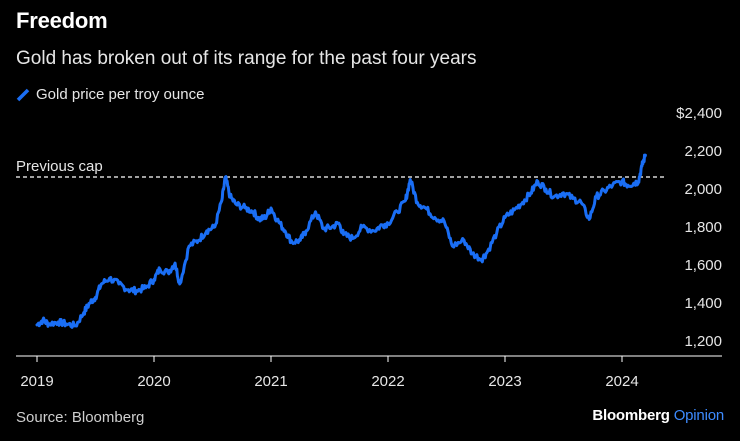 The width and height of the screenshot is (740, 441). I want to click on legend-label: Gold price per troy ounce, so click(120, 94).